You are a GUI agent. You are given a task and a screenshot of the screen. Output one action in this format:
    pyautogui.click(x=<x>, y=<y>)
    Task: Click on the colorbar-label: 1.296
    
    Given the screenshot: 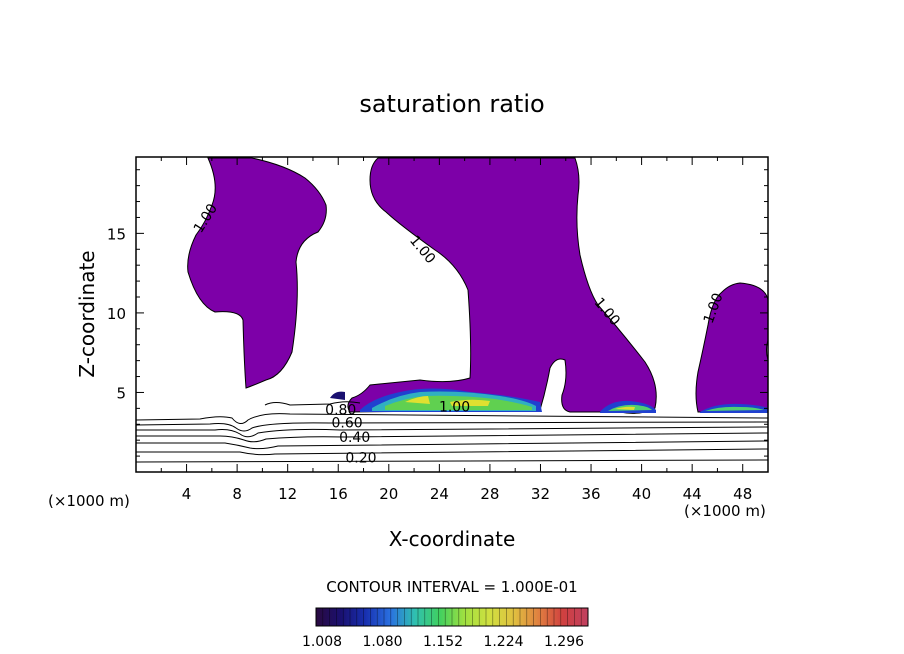 What is the action you would take?
    pyautogui.click(x=564, y=642)
    